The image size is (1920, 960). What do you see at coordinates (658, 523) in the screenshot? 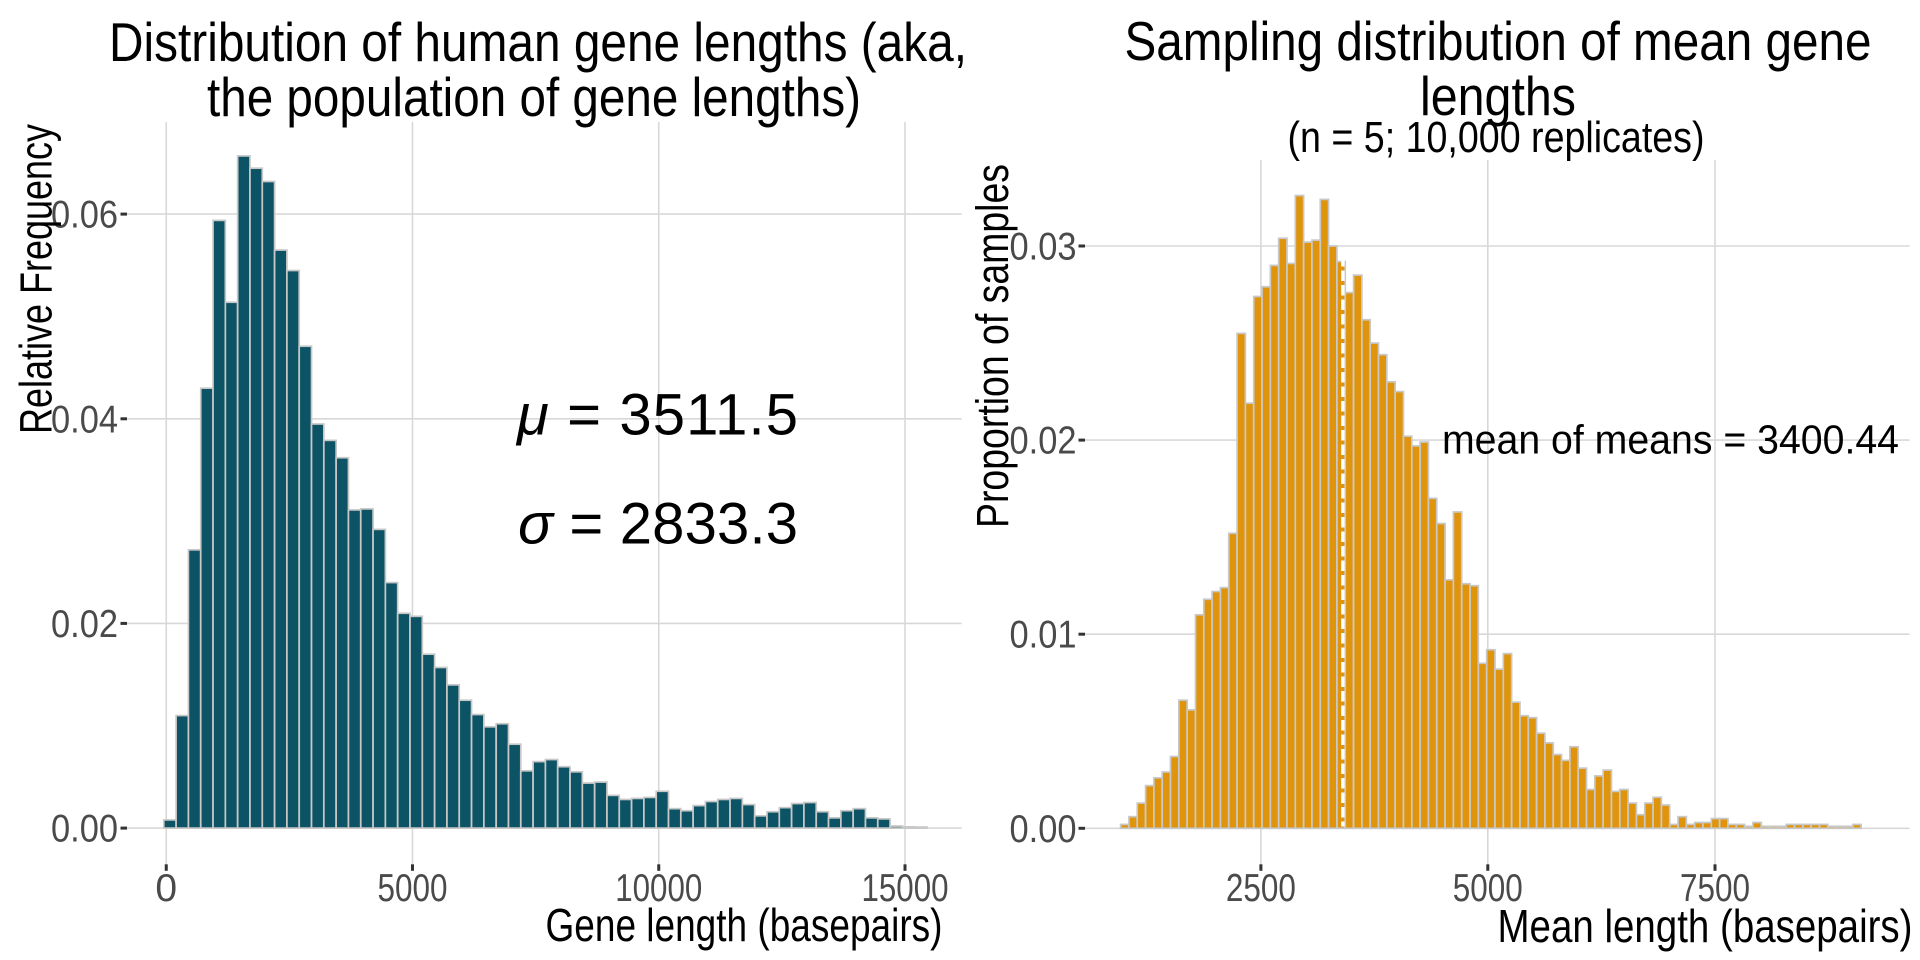
I see `svg-text: σ = 2833.3` at bounding box center [658, 523].